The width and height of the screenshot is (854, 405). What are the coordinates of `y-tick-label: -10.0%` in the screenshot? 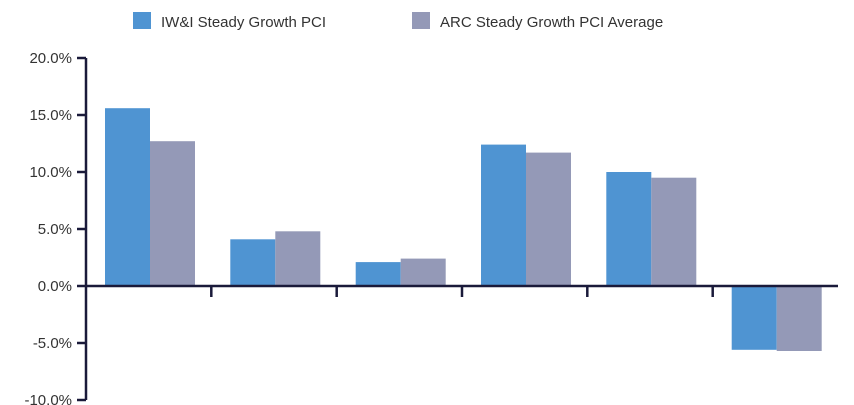 It's located at (48, 398).